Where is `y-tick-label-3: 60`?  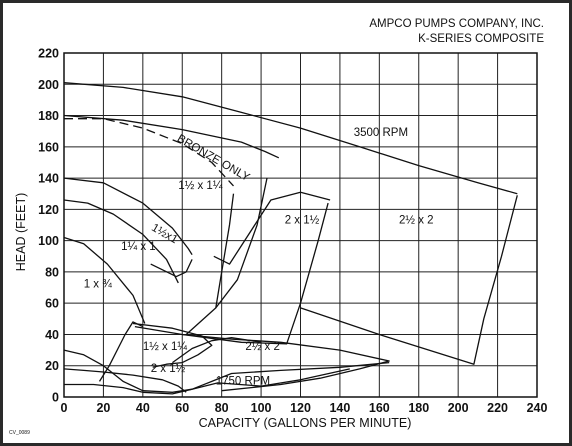 y-tick-label-3: 60 is located at coordinates (52, 304).